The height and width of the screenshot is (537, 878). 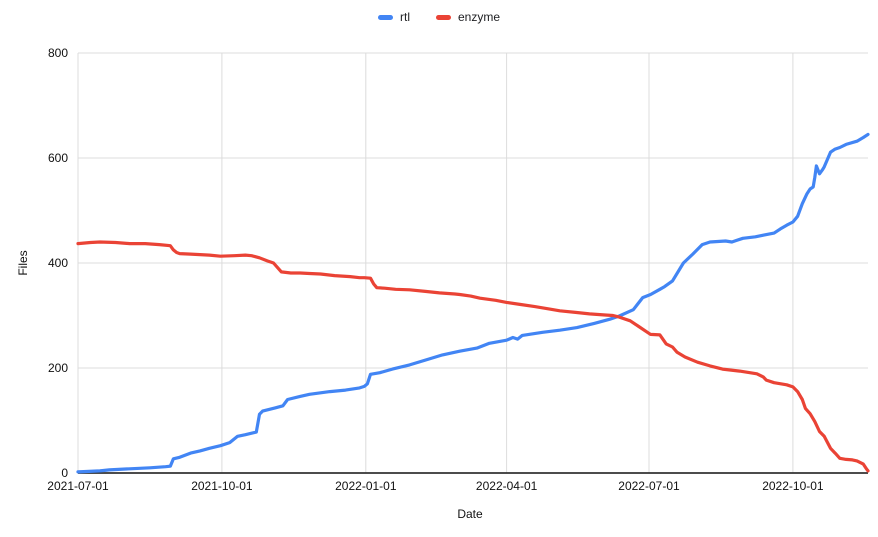 What do you see at coordinates (404, 17) in the screenshot?
I see `legend-label-rtl: rtl` at bounding box center [404, 17].